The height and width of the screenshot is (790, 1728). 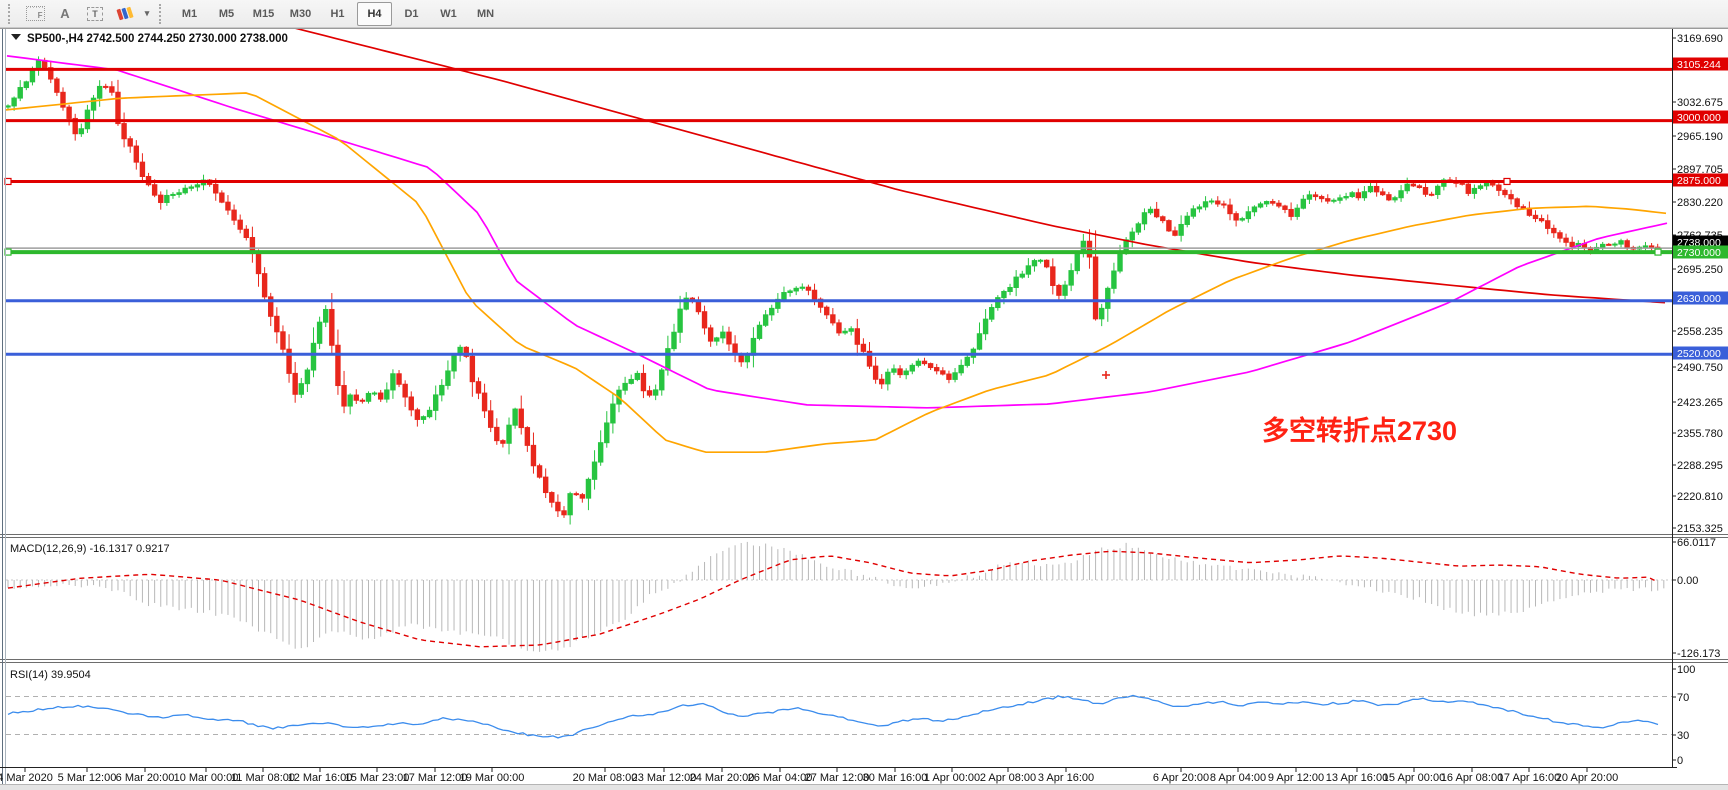 I want to click on price-axis-label: 2965.190, so click(x=1700, y=137).